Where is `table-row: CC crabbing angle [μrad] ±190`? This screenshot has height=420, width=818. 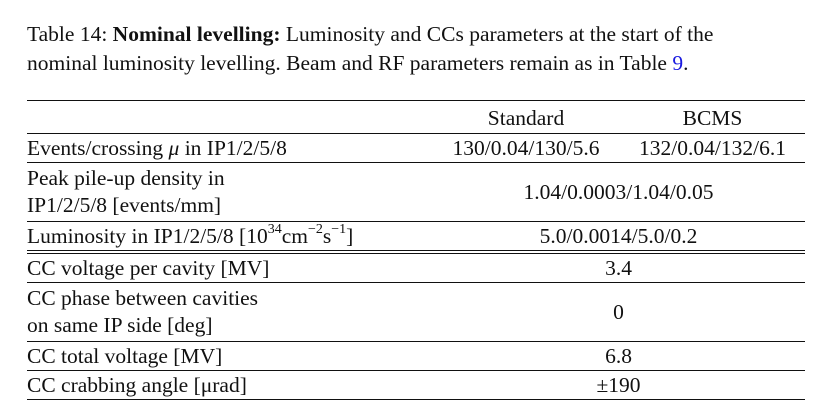
table-row: CC crabbing angle [μrad] ±190 is located at coordinates (416, 385).